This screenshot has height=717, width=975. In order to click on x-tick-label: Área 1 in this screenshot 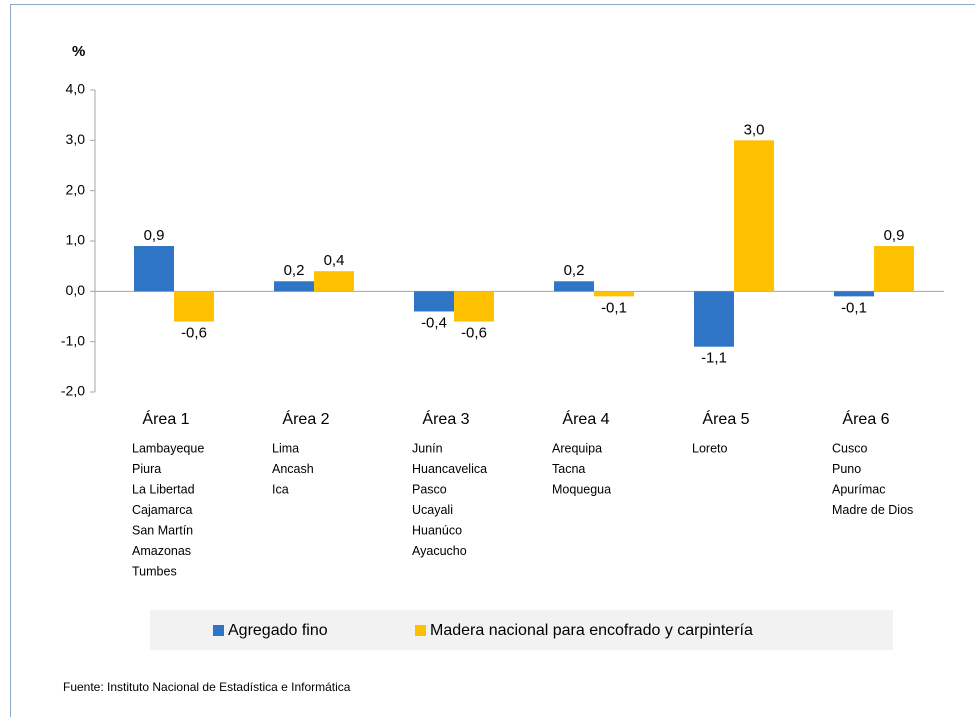, I will do `click(165, 418)`.